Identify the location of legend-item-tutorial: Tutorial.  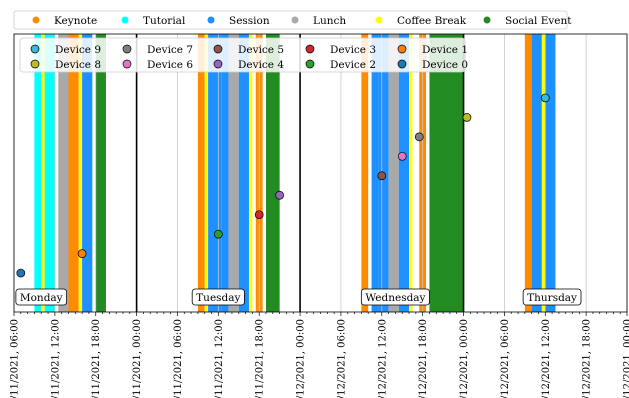
(153, 21).